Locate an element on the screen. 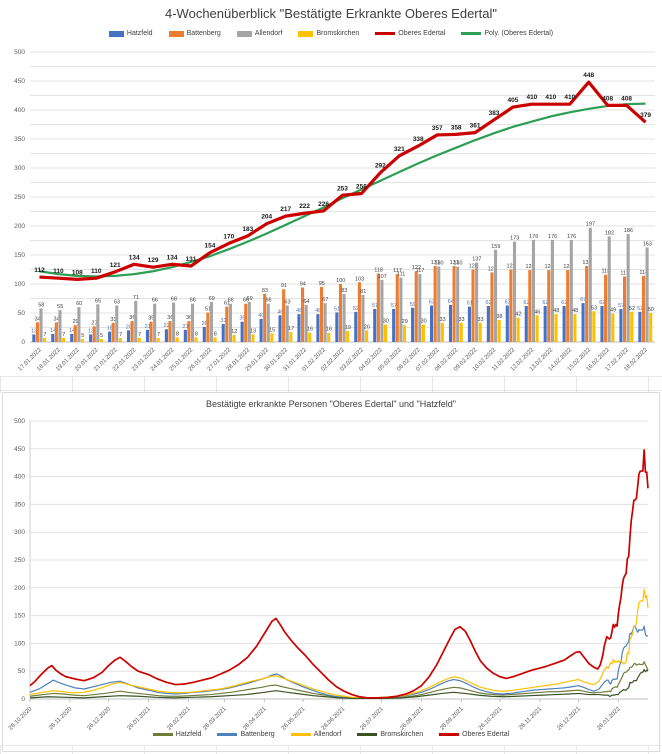  y-tick-label: 300 is located at coordinates (19, 532).